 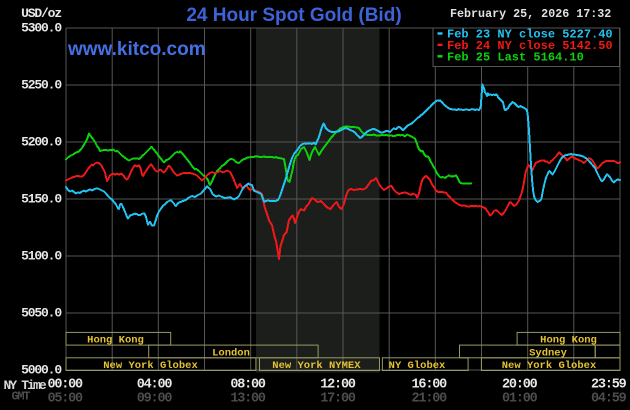 What do you see at coordinates (155, 398) in the screenshot?
I see `svg-text: 09:00` at bounding box center [155, 398].